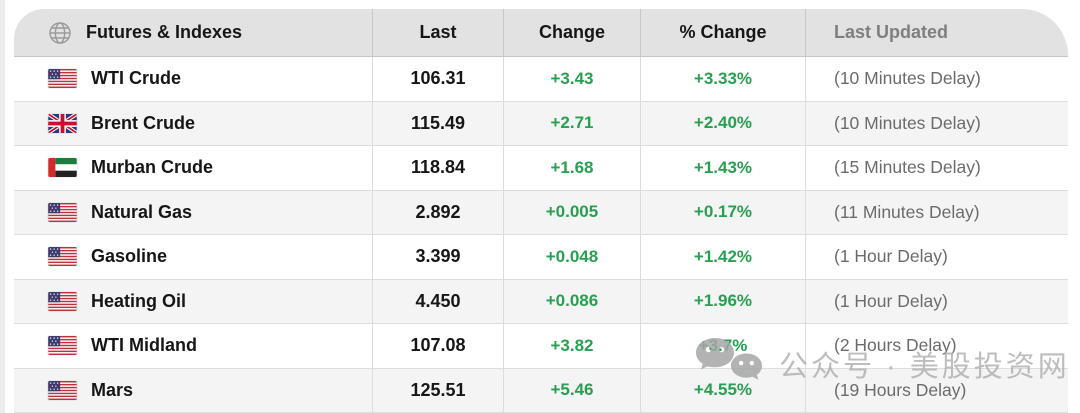 Image resolution: width=1080 pixels, height=413 pixels. I want to click on last-updated-cell: (15 Minutes Delay), so click(936, 168).